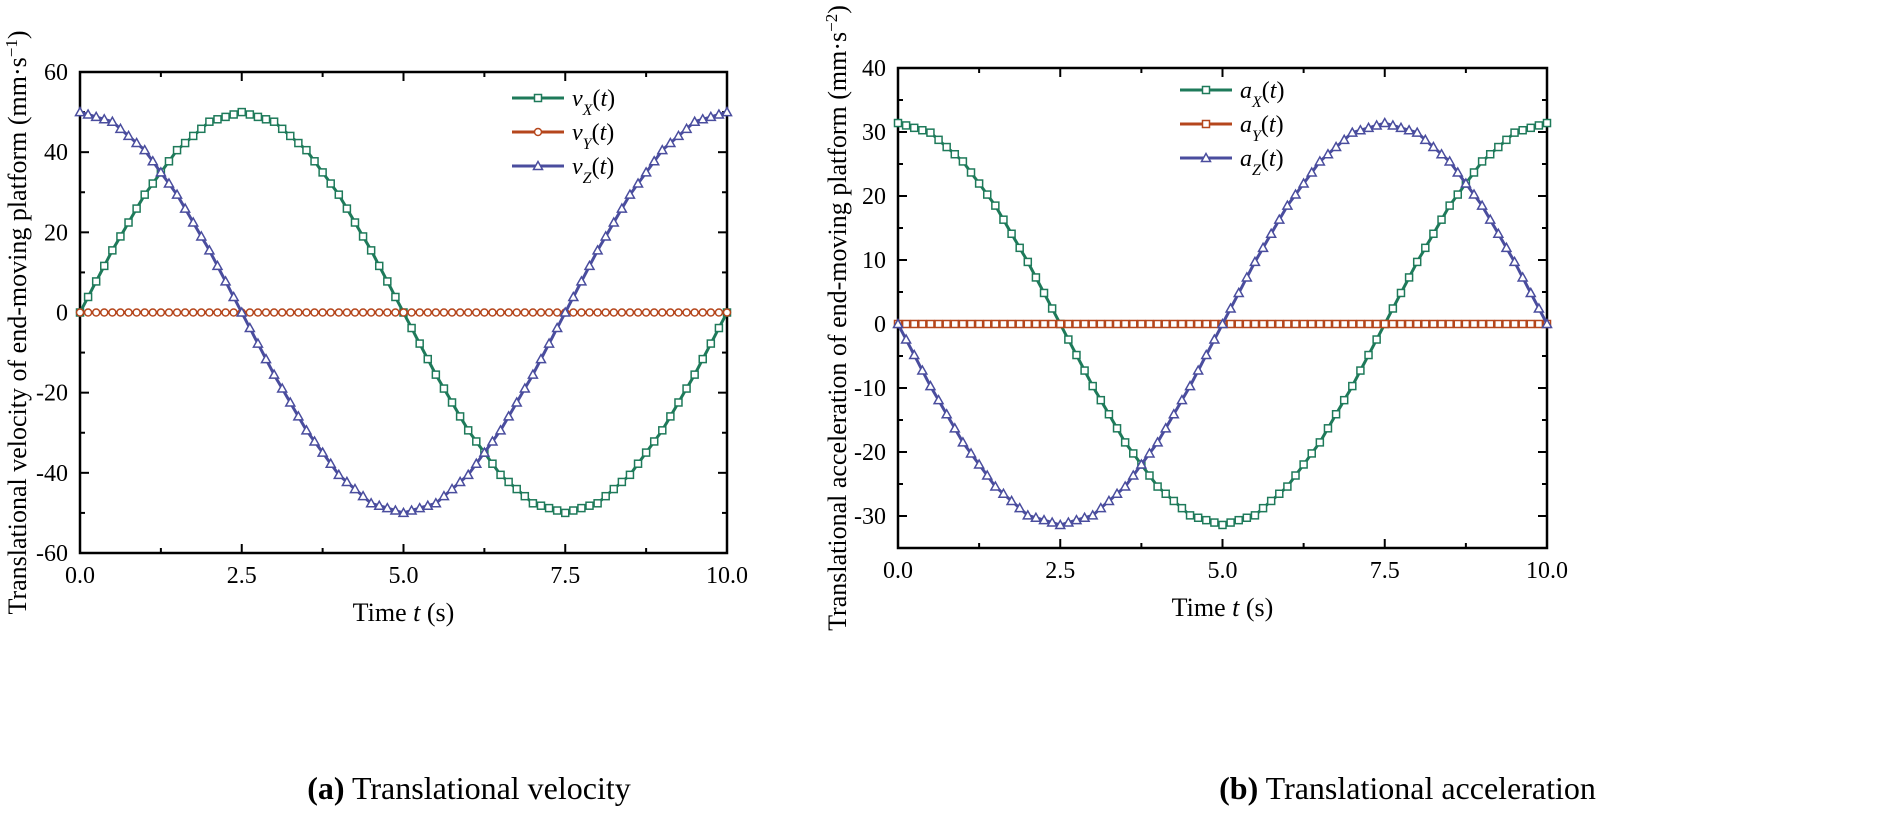  I want to click on y-tick-label: 20, so click(56, 233).